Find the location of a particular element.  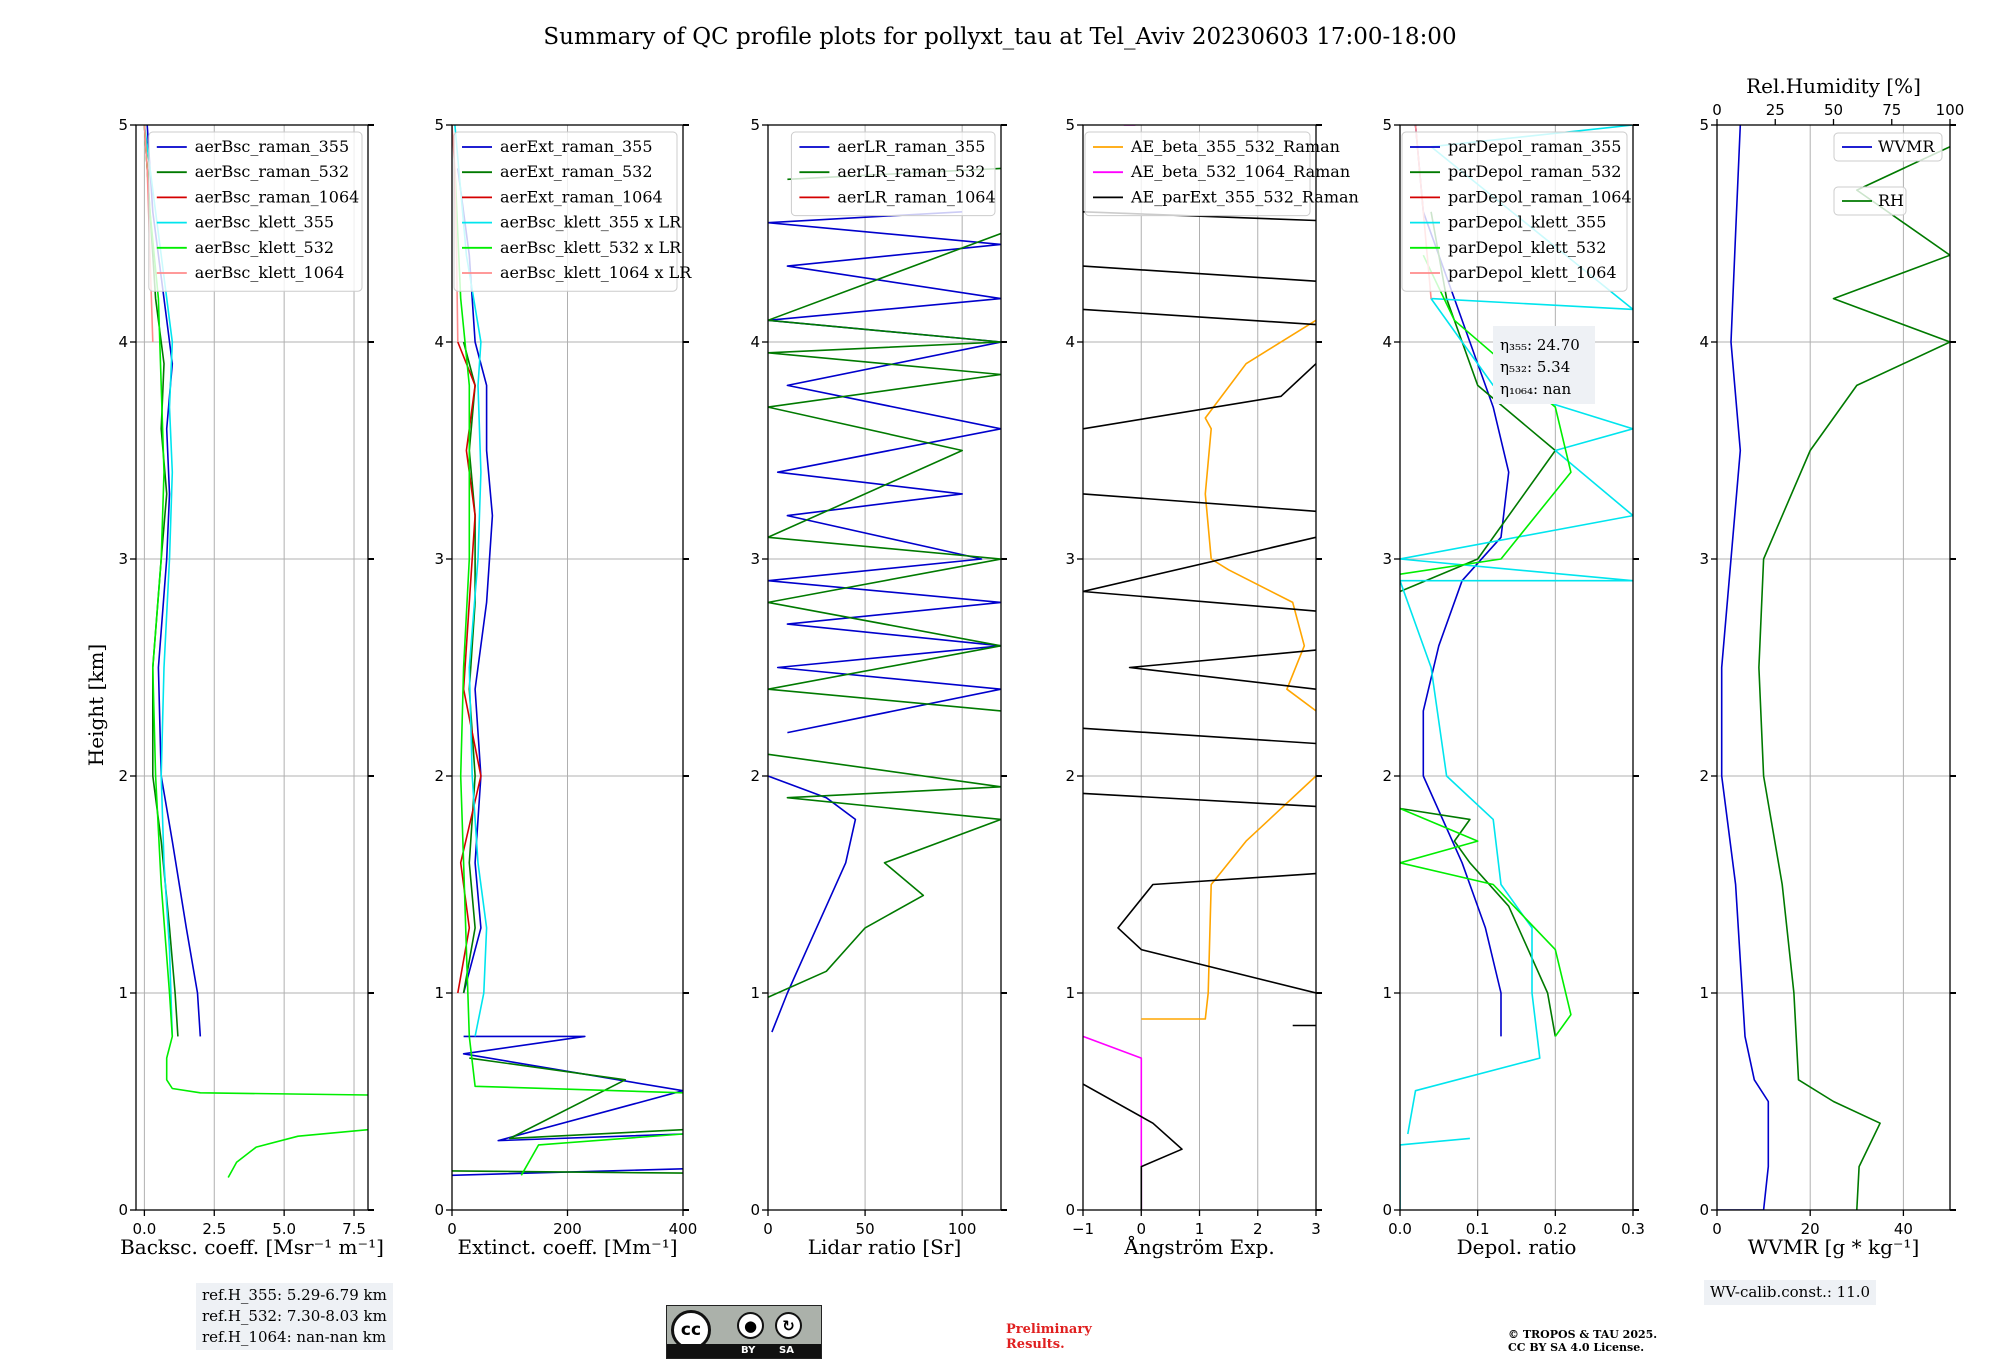

cc-label-by: BY is located at coordinates (748, 1350).